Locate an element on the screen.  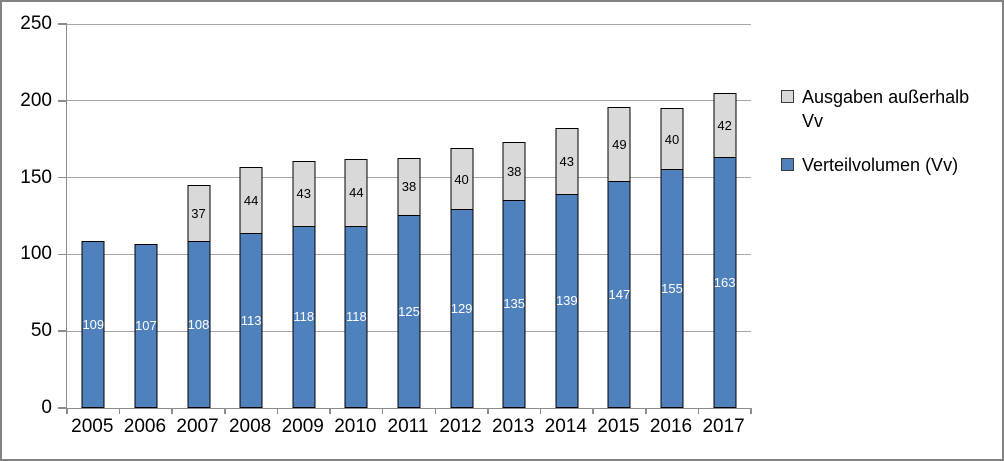
data-label-ausgaben-2014: 43 is located at coordinates (567, 161).